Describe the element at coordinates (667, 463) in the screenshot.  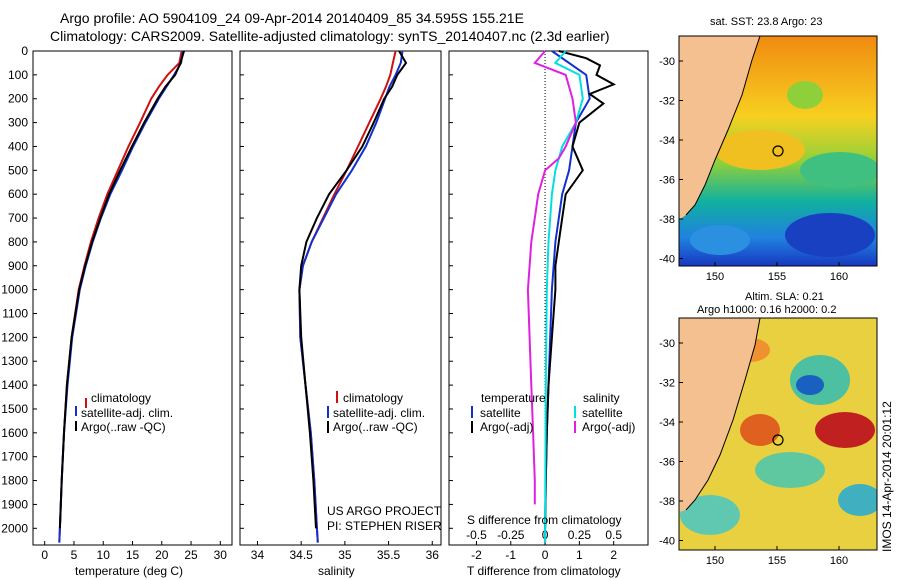
I see `sla-lat-label: -36` at that location.